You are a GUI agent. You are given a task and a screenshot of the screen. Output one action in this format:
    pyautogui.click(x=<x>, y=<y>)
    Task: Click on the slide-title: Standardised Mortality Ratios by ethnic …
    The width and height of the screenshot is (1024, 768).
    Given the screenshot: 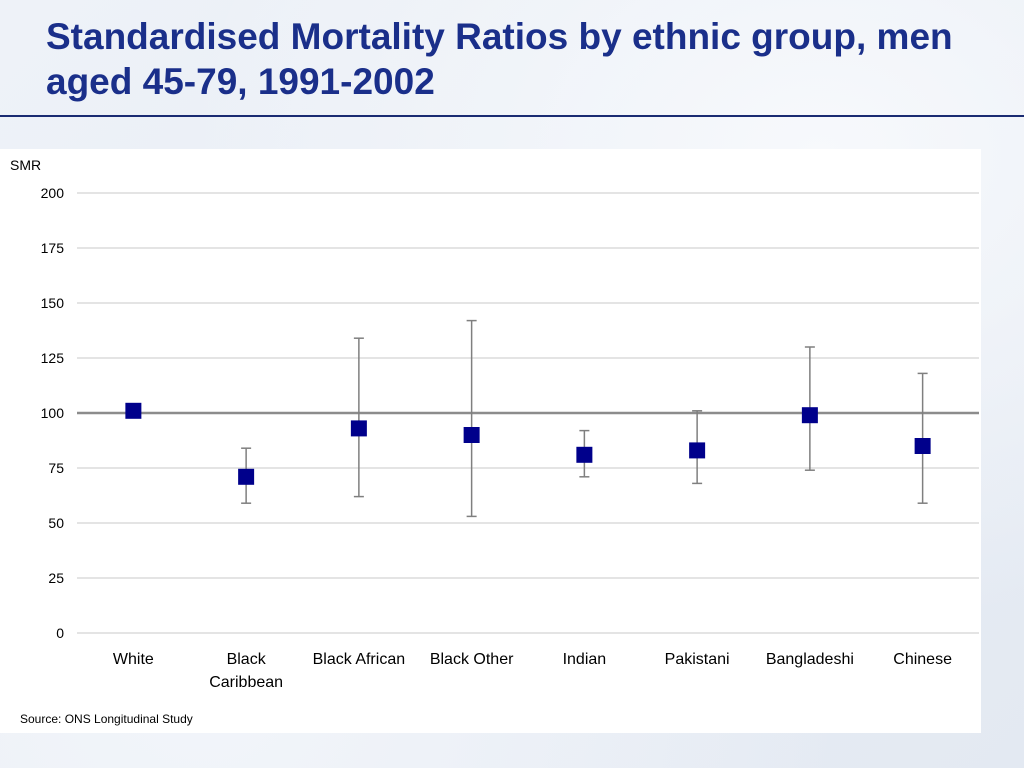 What is the action you would take?
    pyautogui.click(x=499, y=59)
    